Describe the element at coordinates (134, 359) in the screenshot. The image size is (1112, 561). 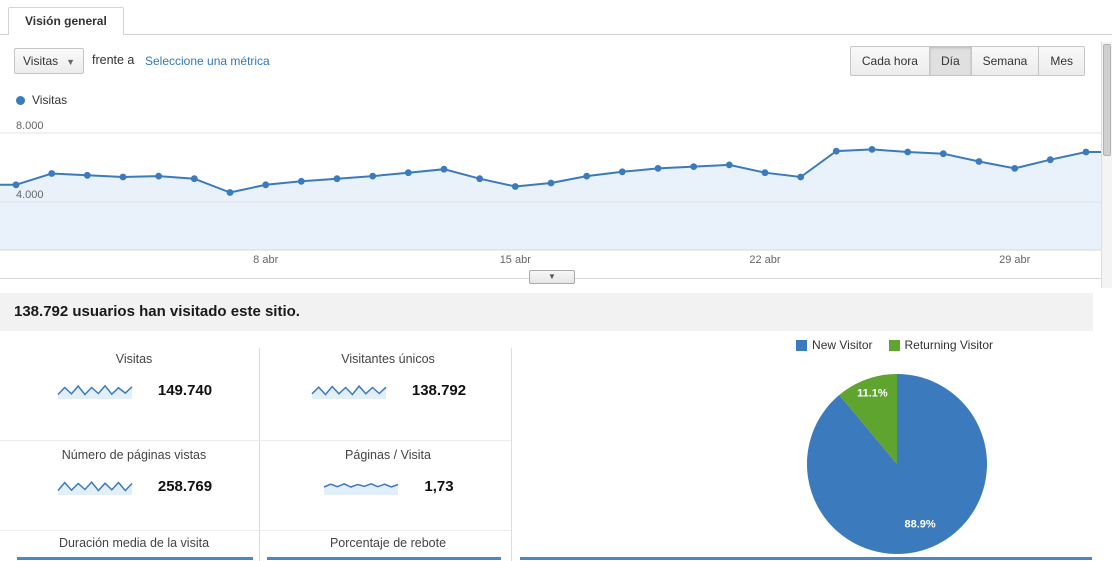
I see `metric-label: Visitas` at that location.